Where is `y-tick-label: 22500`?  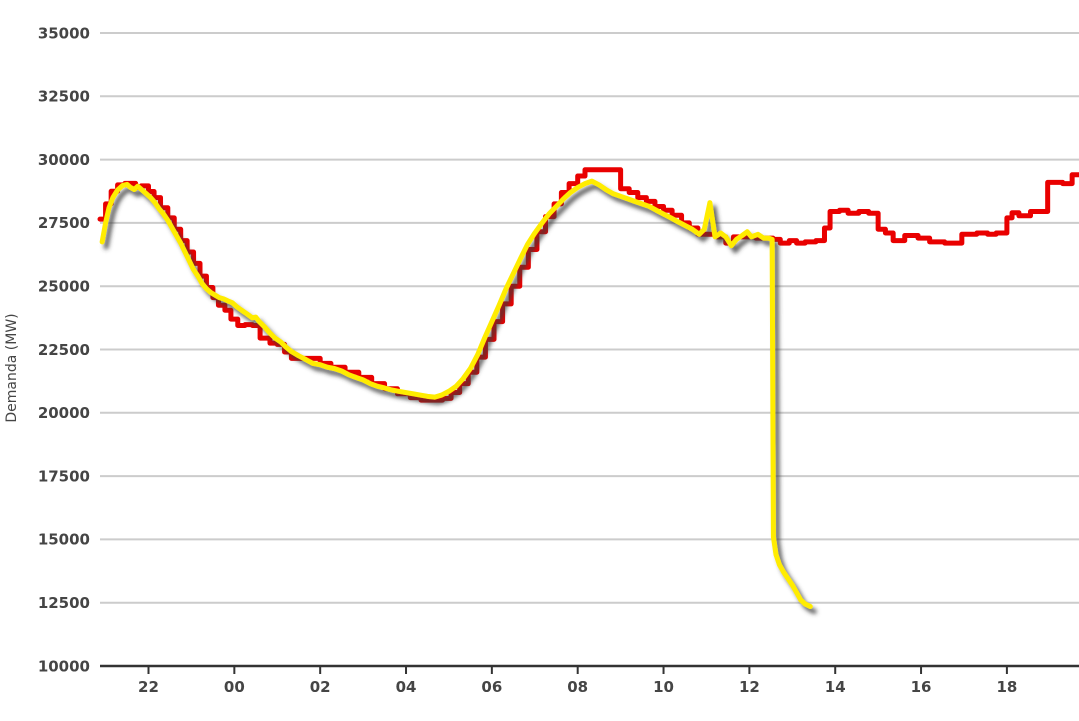 y-tick-label: 22500 is located at coordinates (64, 350).